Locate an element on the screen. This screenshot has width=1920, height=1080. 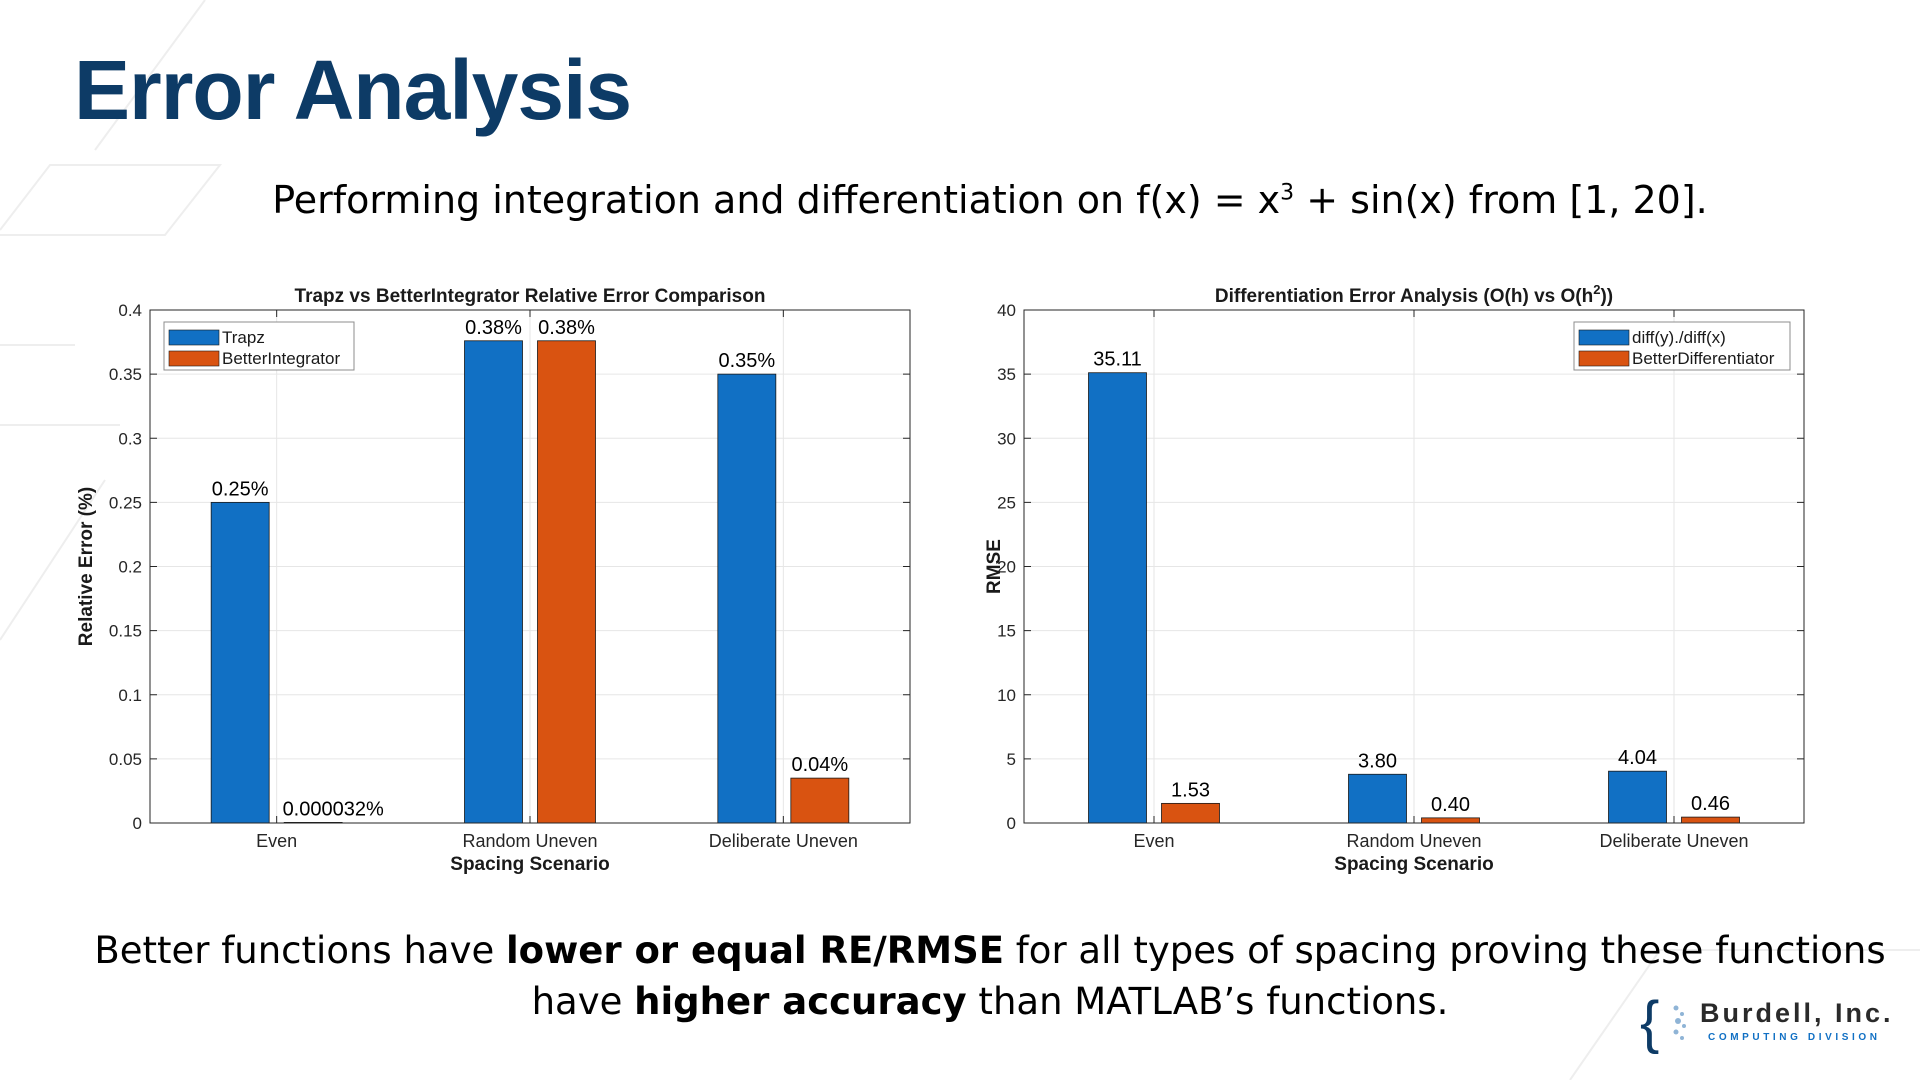
chart-1-ytick-label-2: 0.1 is located at coordinates (130, 695).